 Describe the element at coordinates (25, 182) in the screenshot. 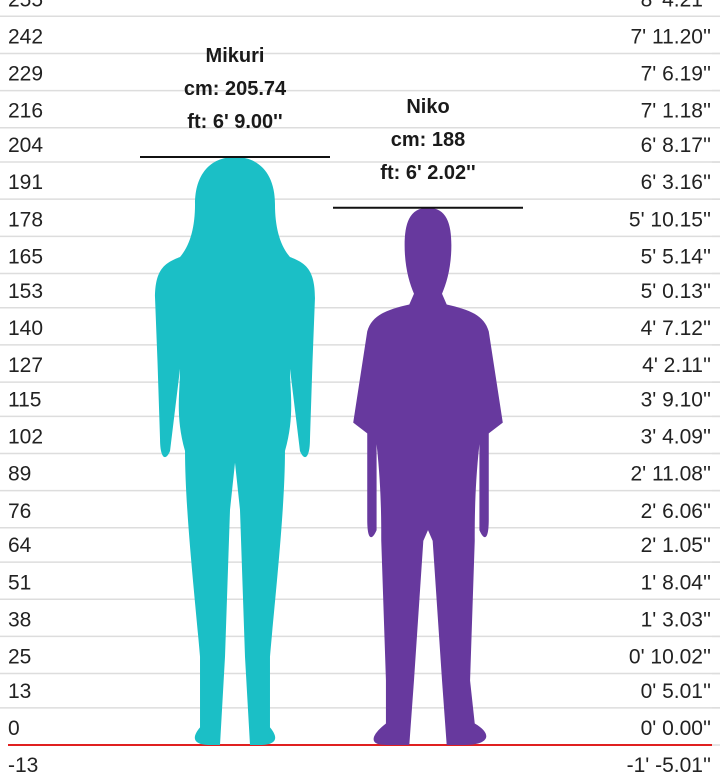

I see `y-tick-label: 191` at that location.